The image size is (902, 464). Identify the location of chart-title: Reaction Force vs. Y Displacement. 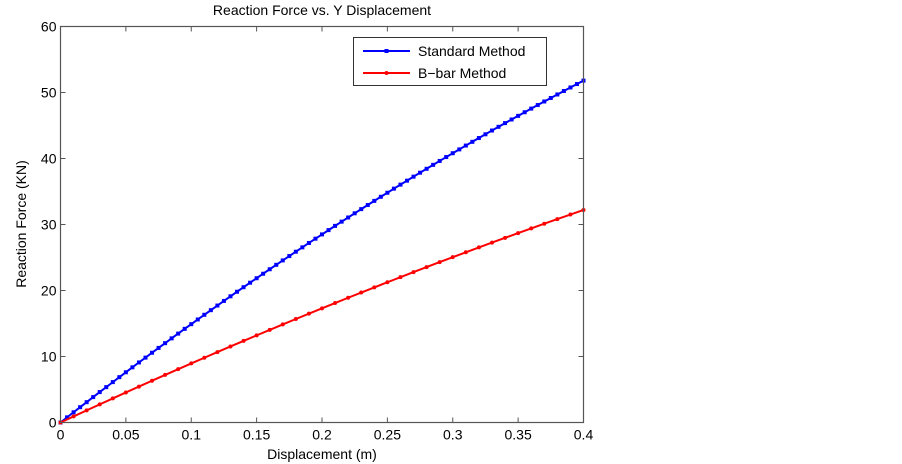
(322, 10).